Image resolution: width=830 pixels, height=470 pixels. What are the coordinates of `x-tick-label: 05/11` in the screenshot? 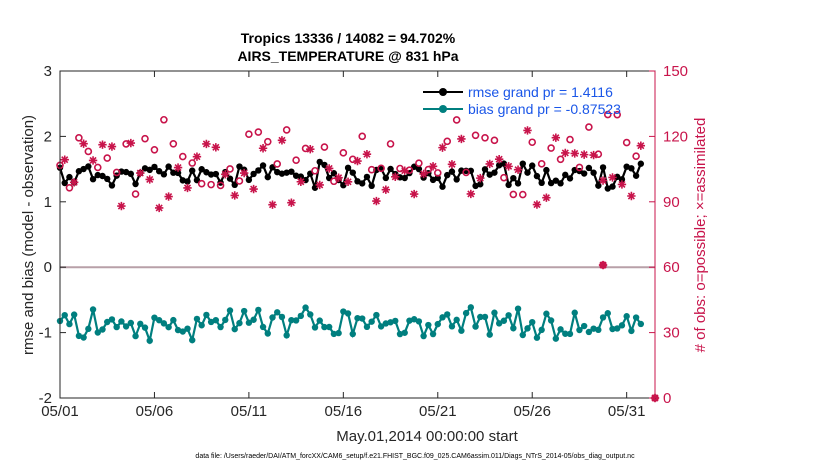 It's located at (249, 411).